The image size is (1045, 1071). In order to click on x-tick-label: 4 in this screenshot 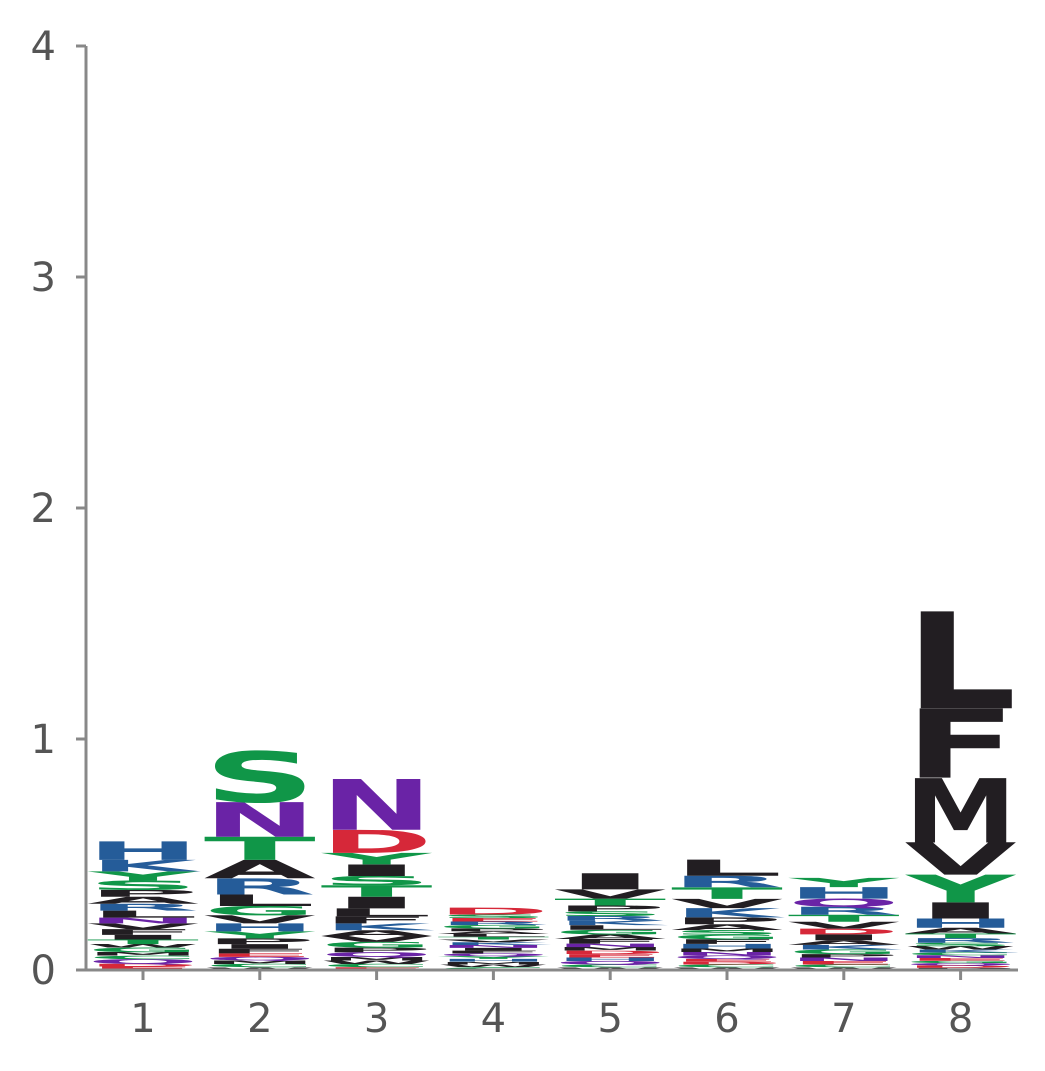, I will do `click(493, 1019)`.